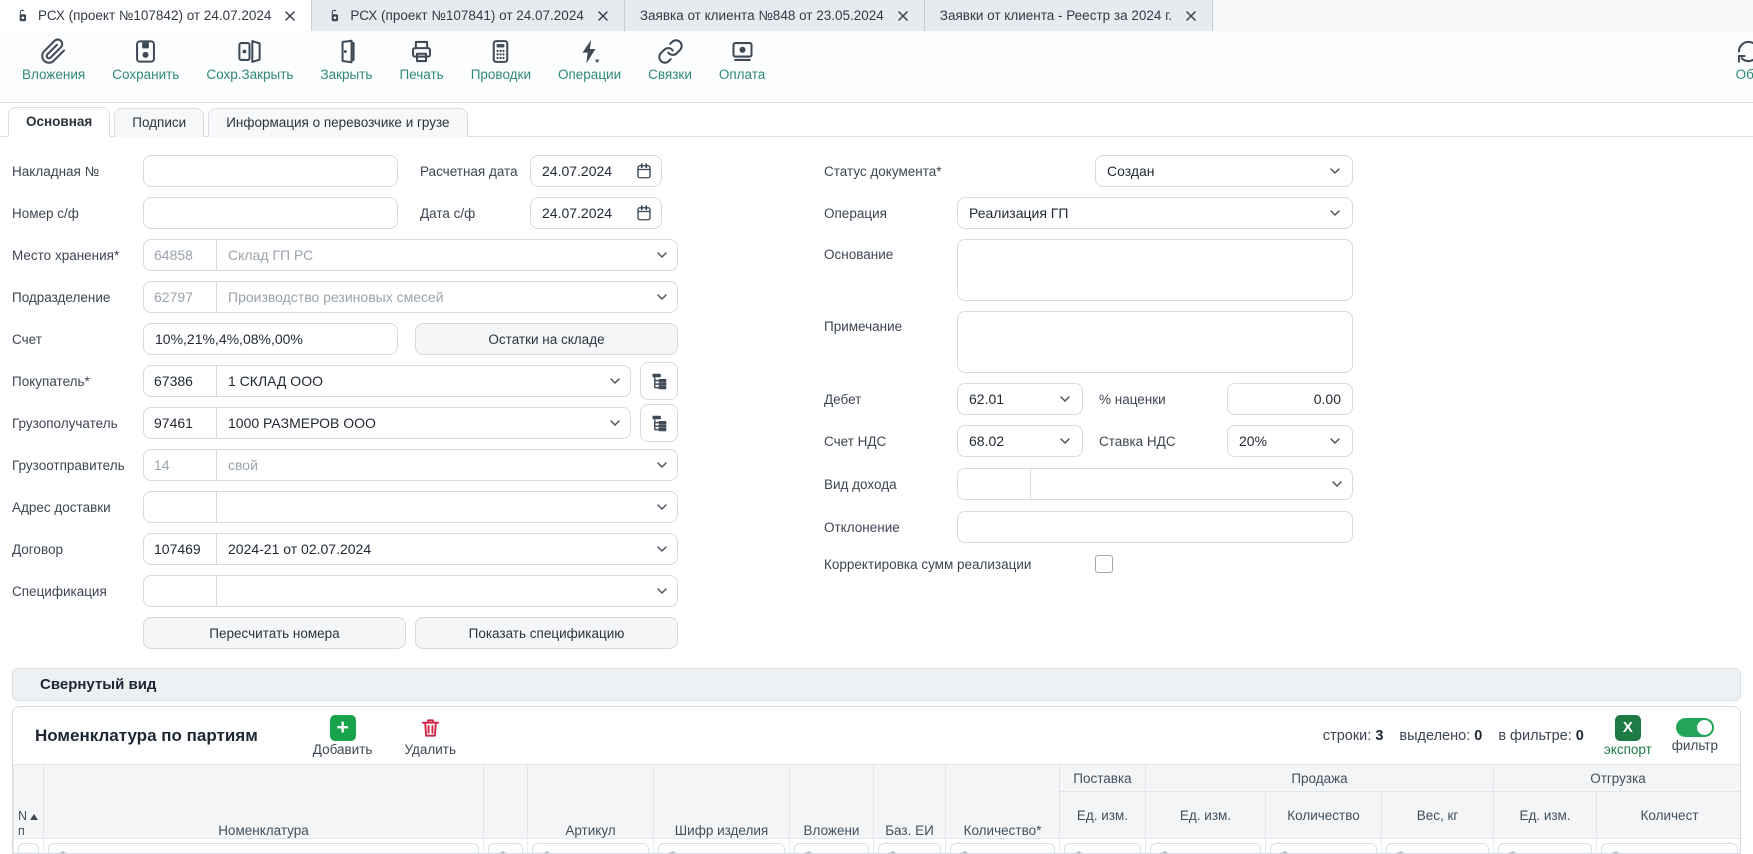  Describe the element at coordinates (1695, 727) in the screenshot. I see `toggle-on-icon` at that location.